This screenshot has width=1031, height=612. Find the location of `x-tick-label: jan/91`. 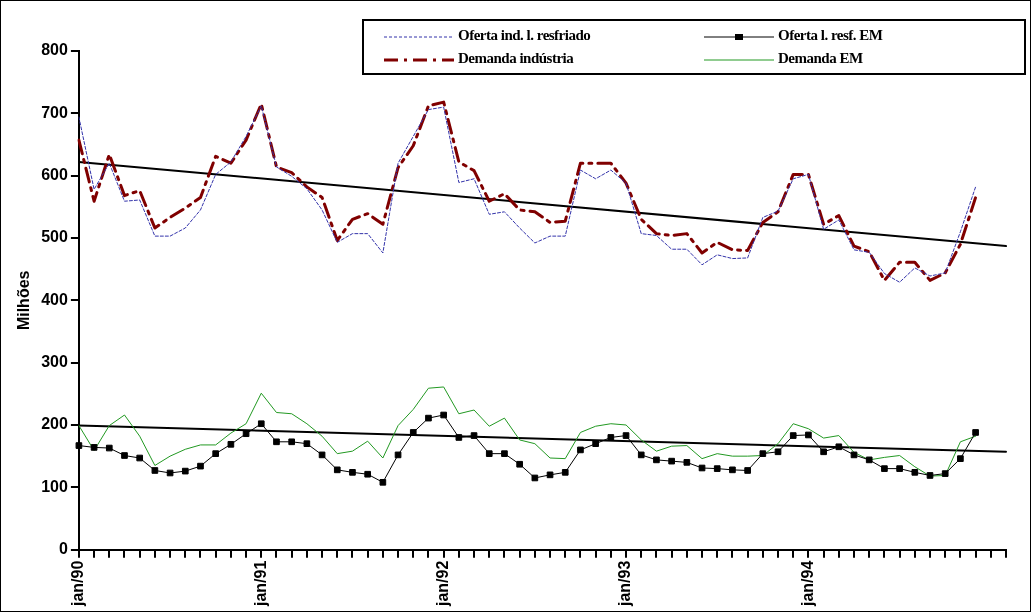

x-tick-label: jan/91 is located at coordinates (260, 583).